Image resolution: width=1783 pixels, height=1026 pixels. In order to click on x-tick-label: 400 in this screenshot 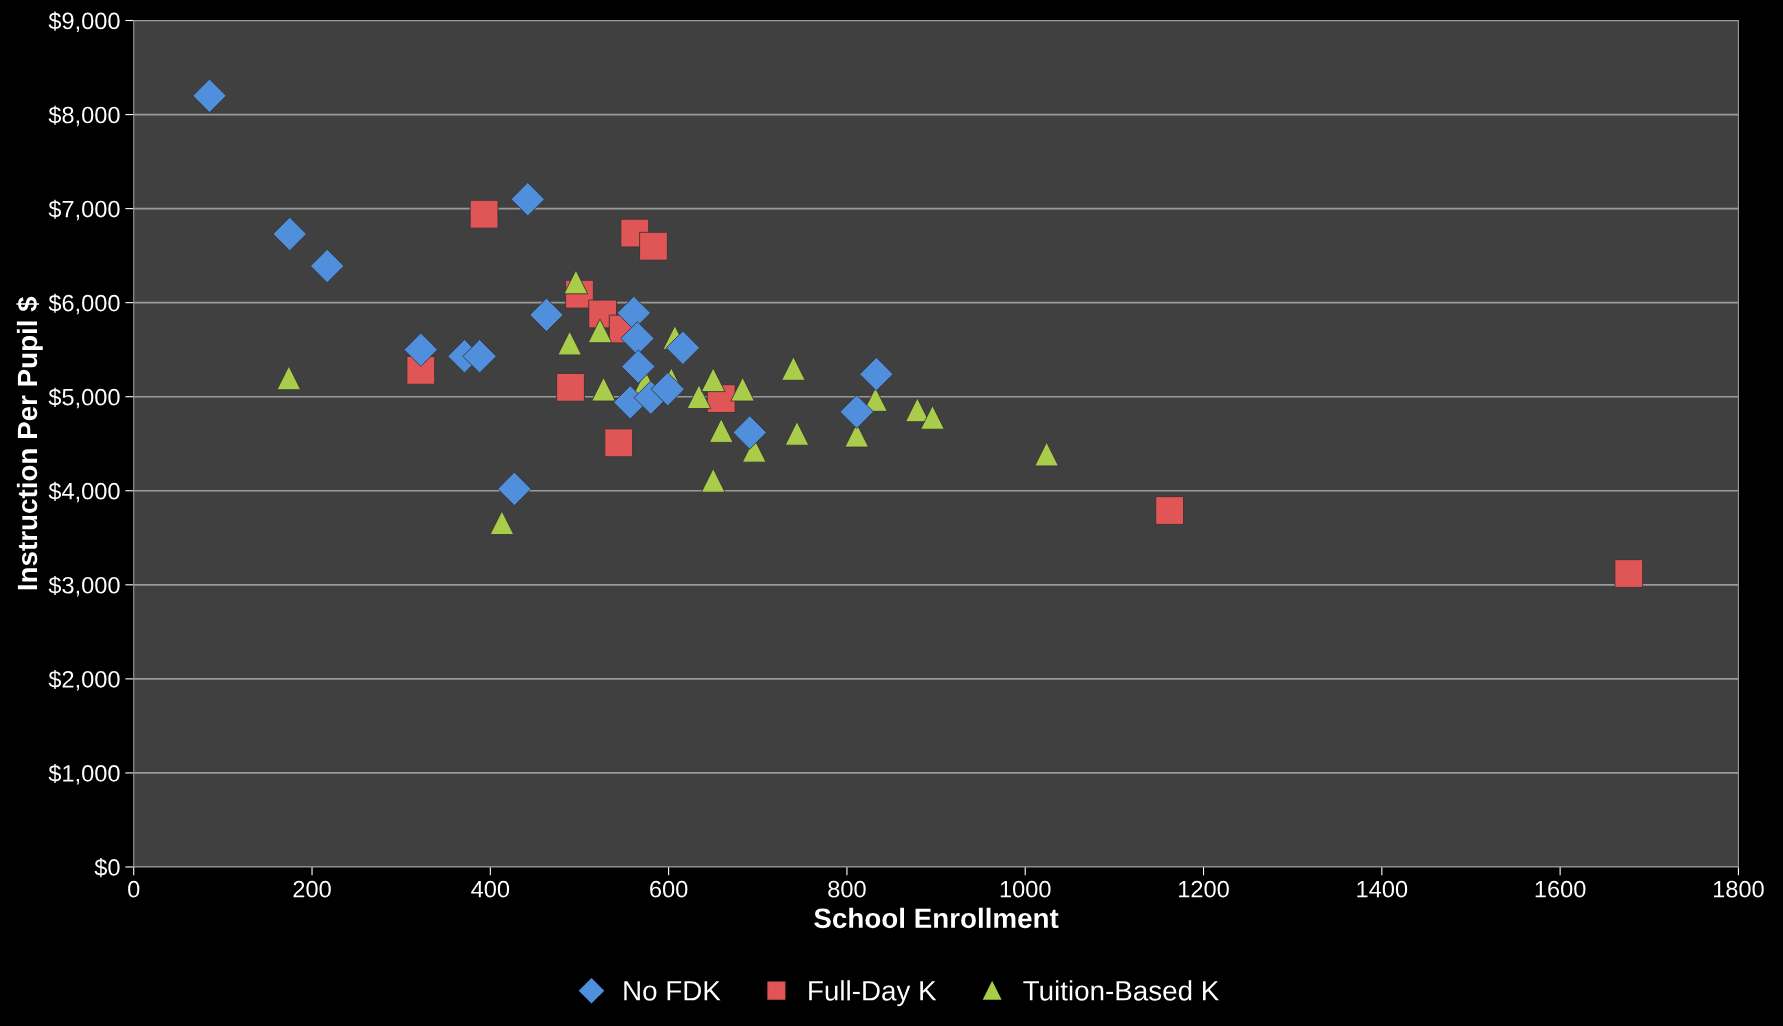, I will do `click(490, 889)`.